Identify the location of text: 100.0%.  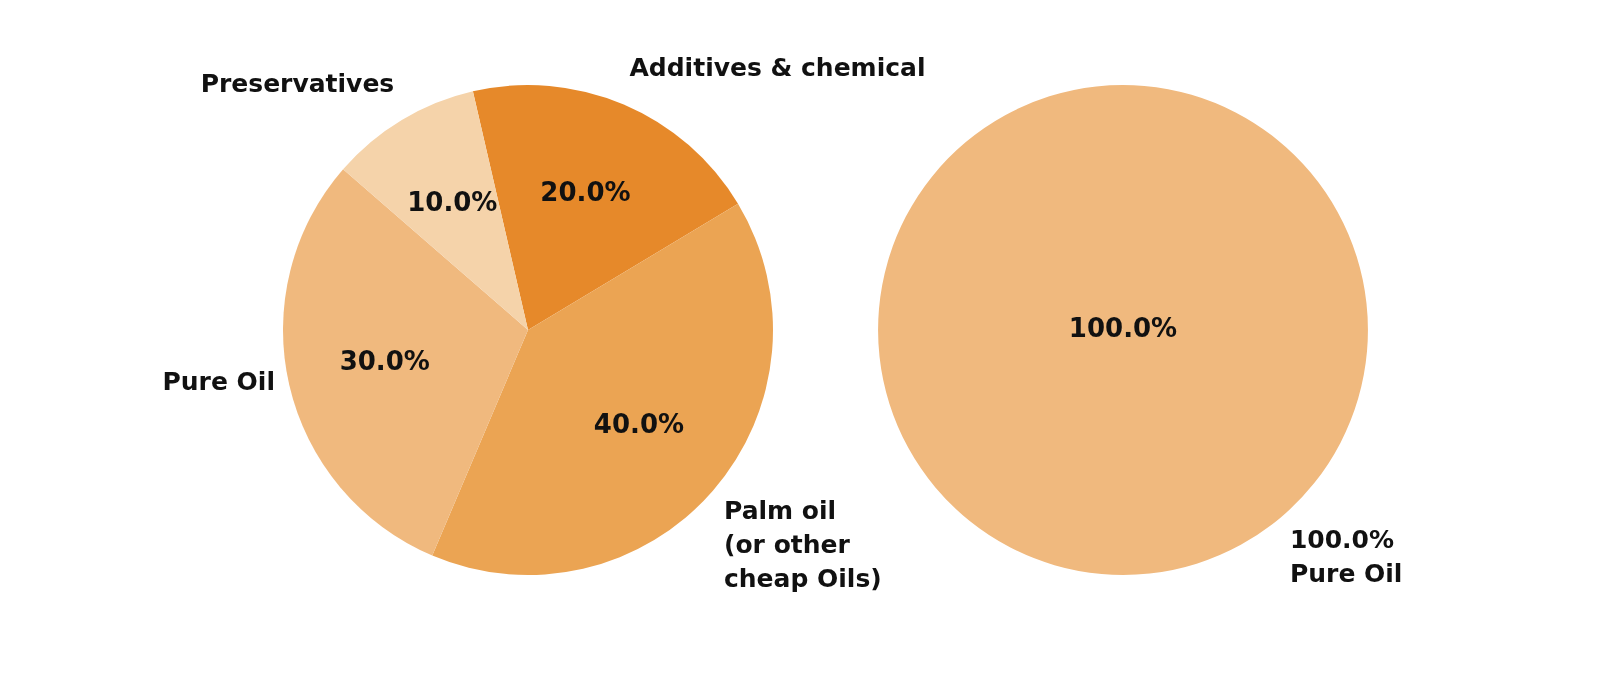
(1342, 539).